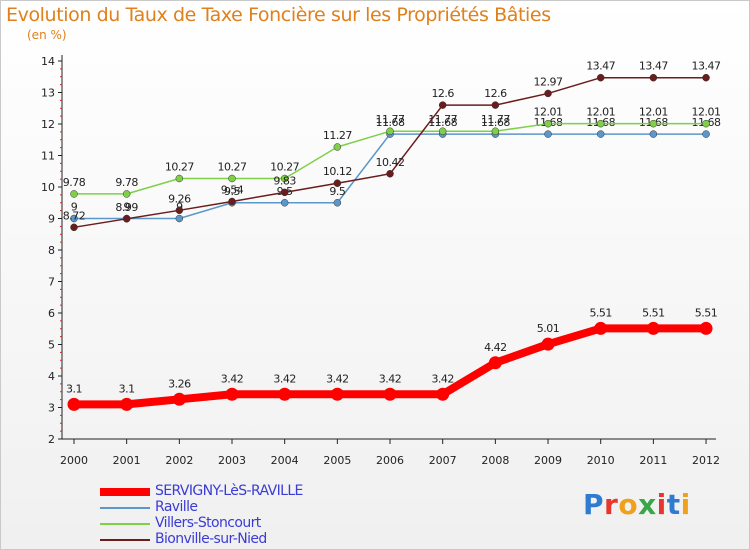  What do you see at coordinates (337, 135) in the screenshot?
I see `data-label: 11.27` at bounding box center [337, 135].